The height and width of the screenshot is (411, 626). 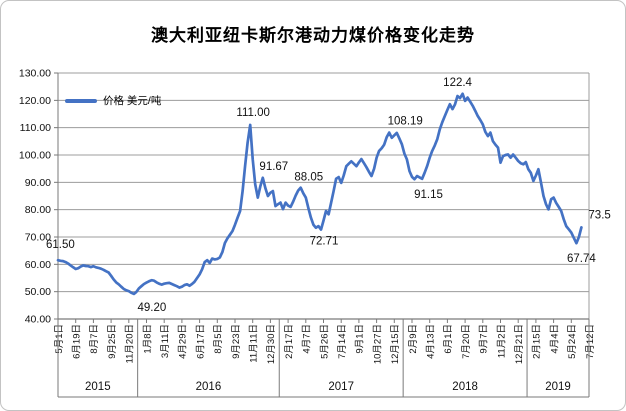 What do you see at coordinates (35, 101) in the screenshot?
I see `y-axis-tick-label: 120.00` at bounding box center [35, 101].